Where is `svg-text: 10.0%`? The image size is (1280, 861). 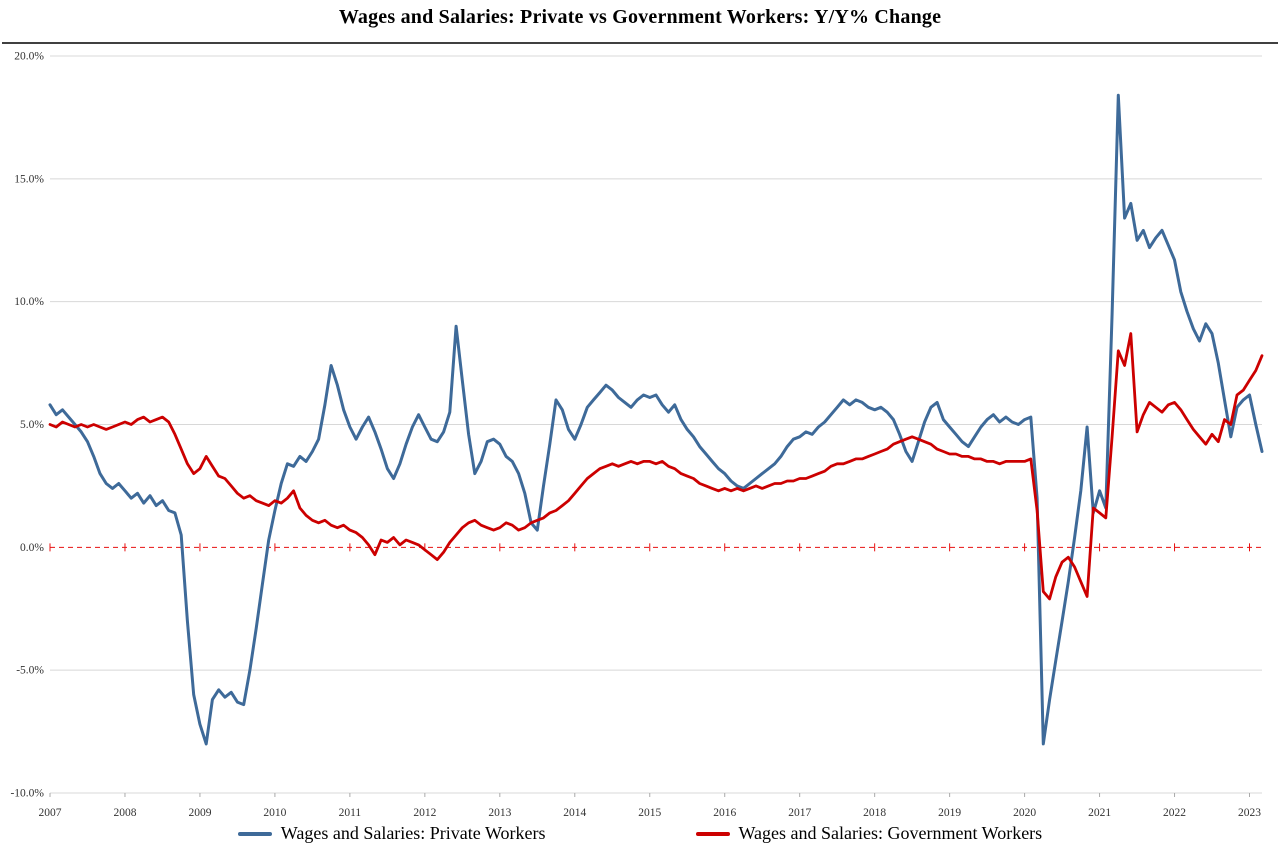
svg-text: 10.0% is located at coordinates (29, 302).